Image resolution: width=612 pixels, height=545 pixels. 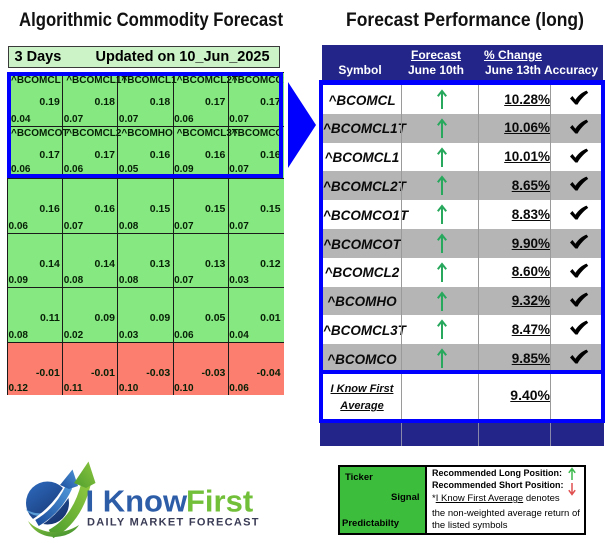 I want to click on svg-text: DAILY MARKET FORECAST, so click(x=173, y=523).